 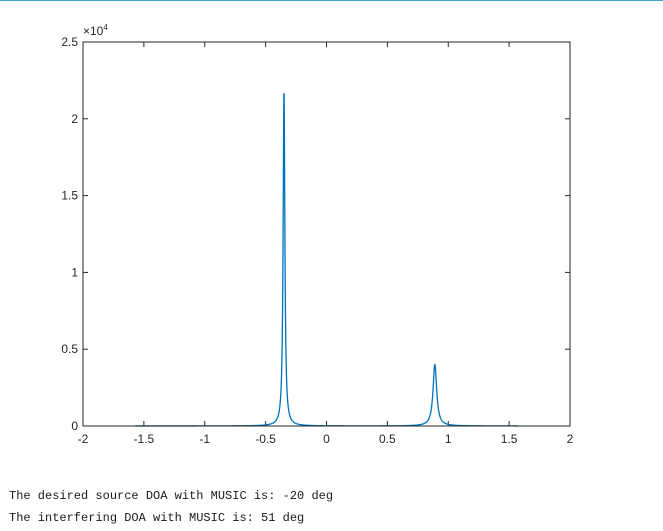 What do you see at coordinates (570, 439) in the screenshot?
I see `x-tick-label: 2` at bounding box center [570, 439].